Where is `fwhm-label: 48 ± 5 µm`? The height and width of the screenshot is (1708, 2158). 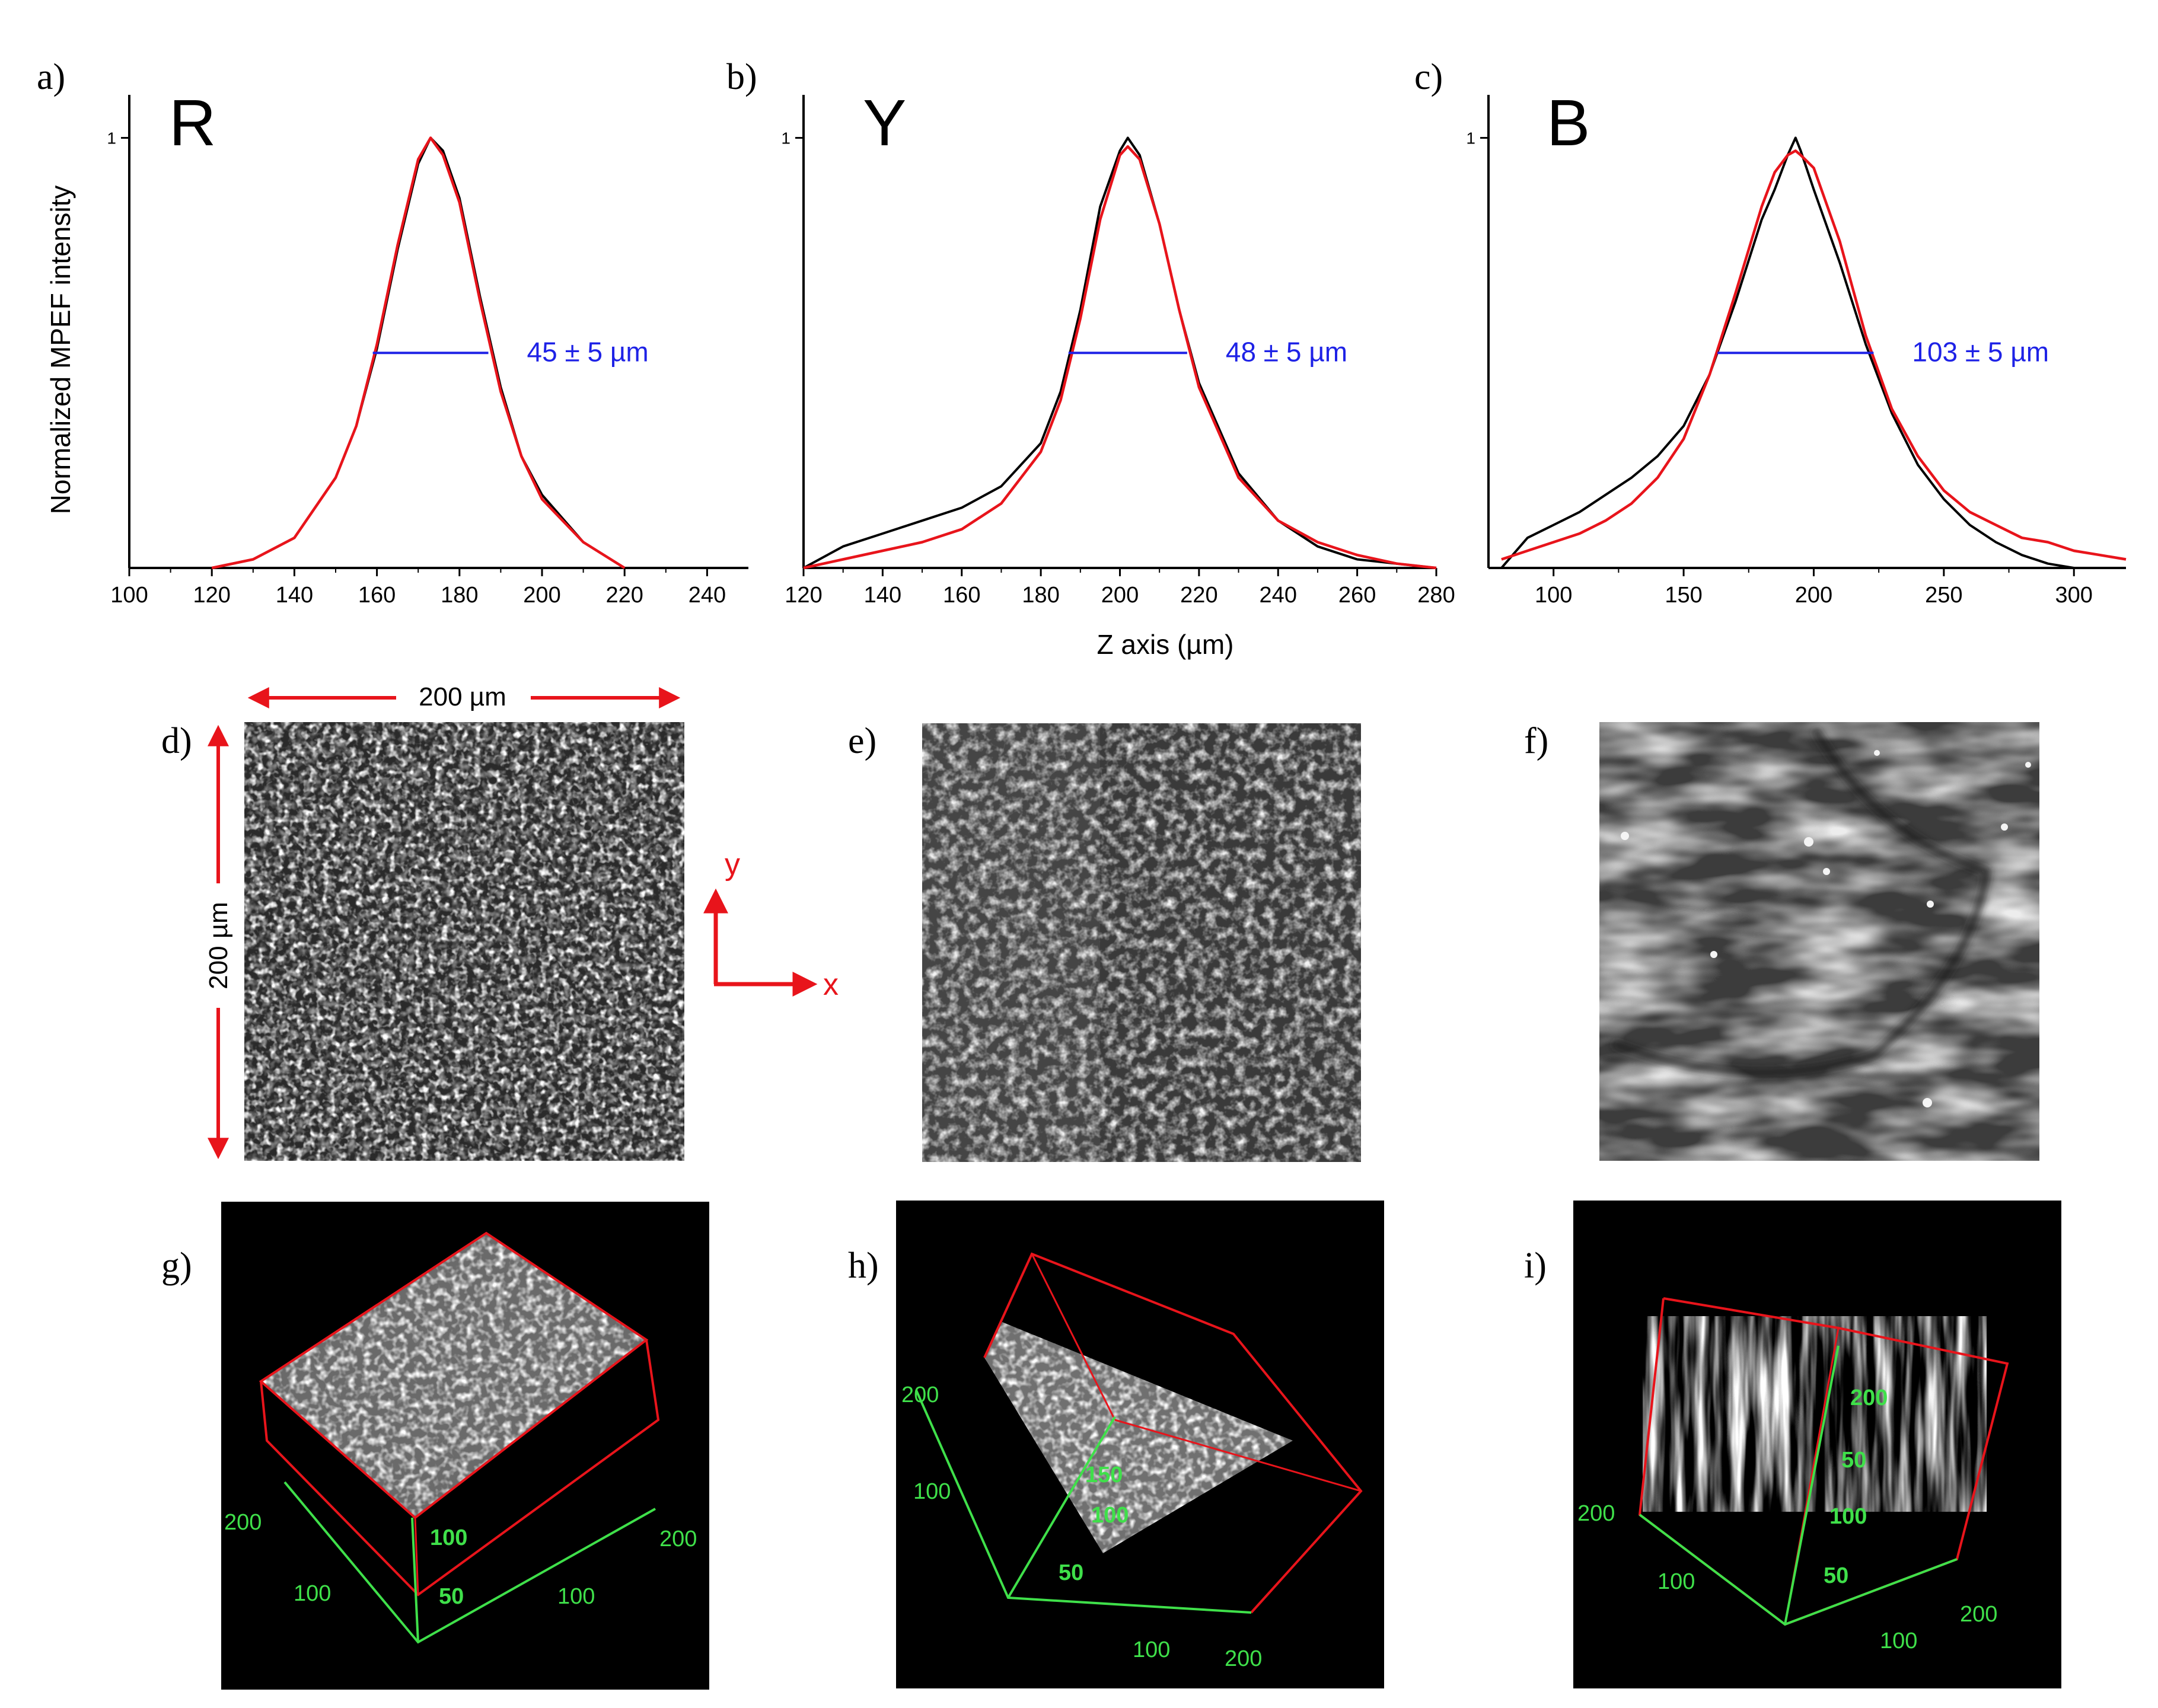
fwhm-label: 48 ± 5 µm is located at coordinates (1286, 351).